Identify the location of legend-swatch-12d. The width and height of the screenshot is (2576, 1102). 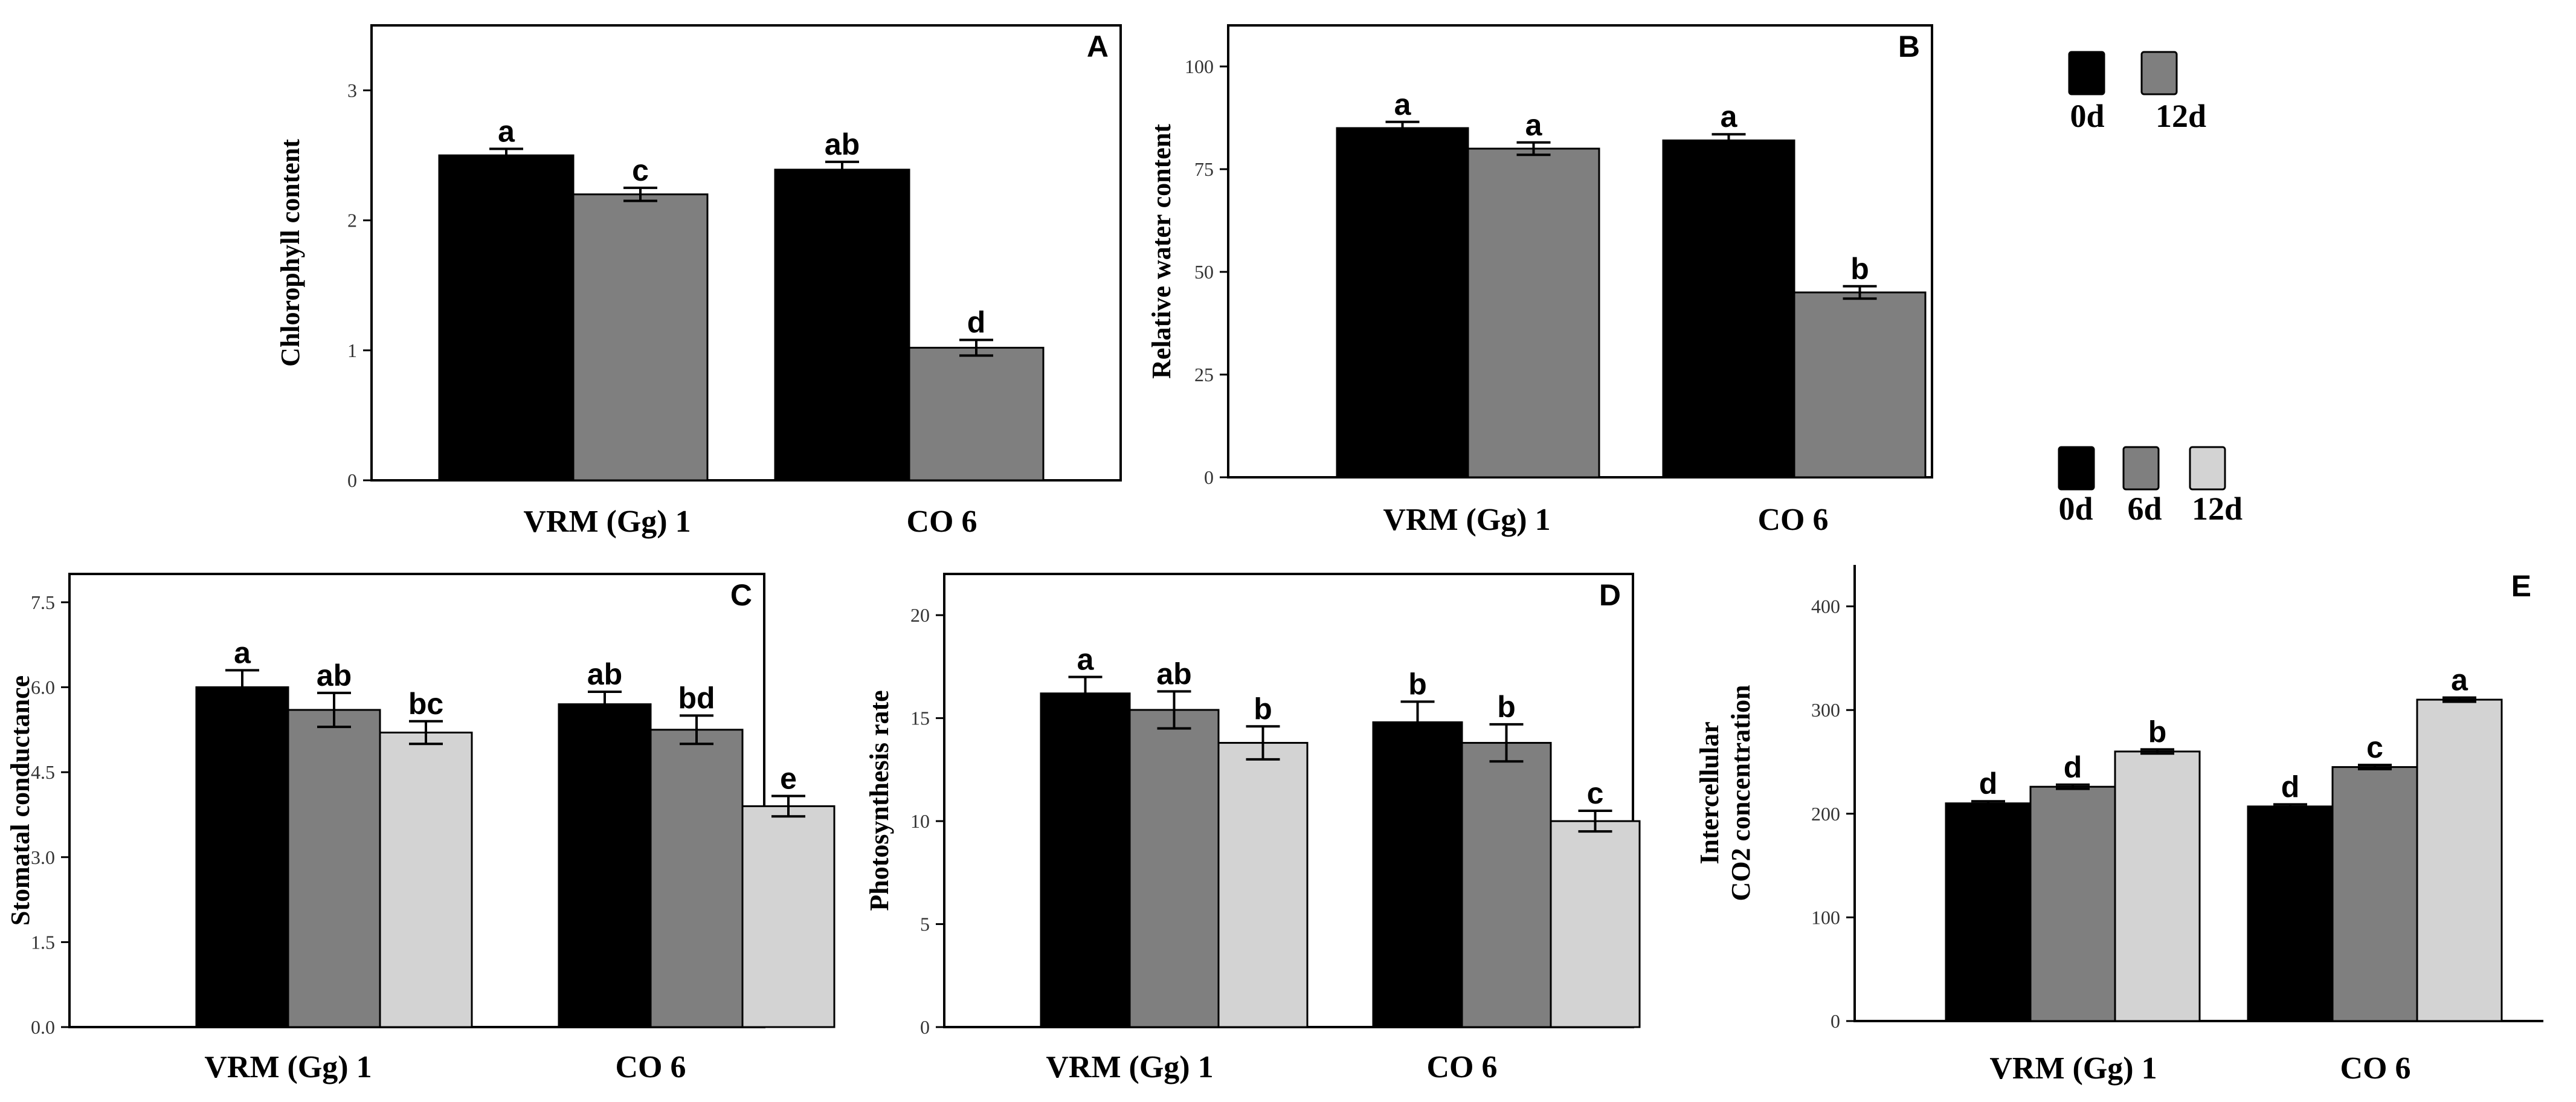
(2159, 73).